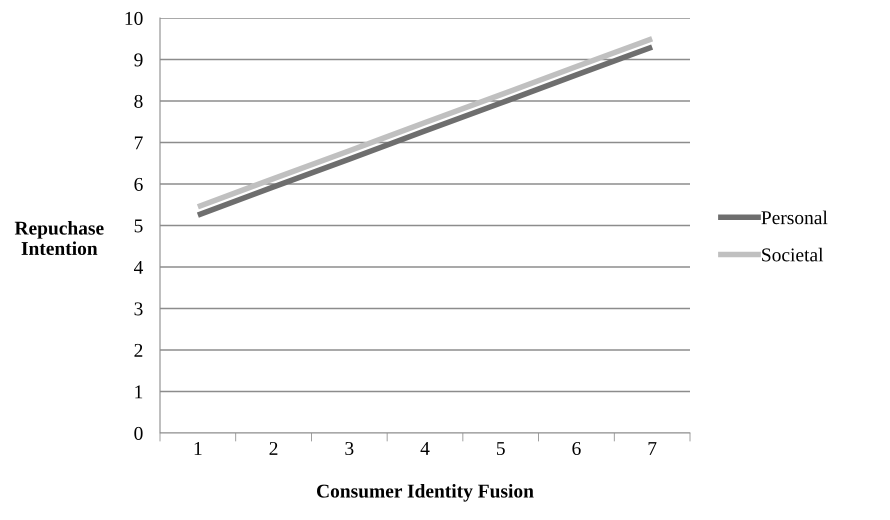  What do you see at coordinates (138, 391) in the screenshot?
I see `y-tick-label: 1` at bounding box center [138, 391].